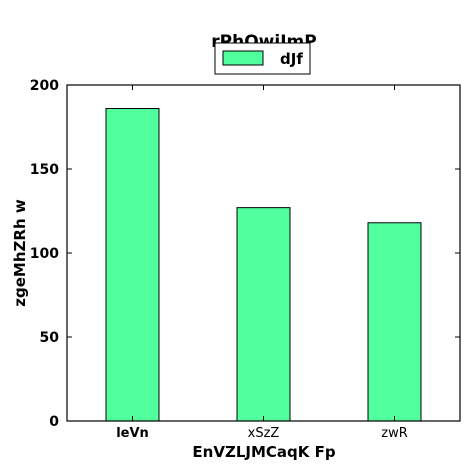 This screenshot has height=474, width=474. What do you see at coordinates (132, 265) in the screenshot?
I see `bar-leVn` at bounding box center [132, 265].